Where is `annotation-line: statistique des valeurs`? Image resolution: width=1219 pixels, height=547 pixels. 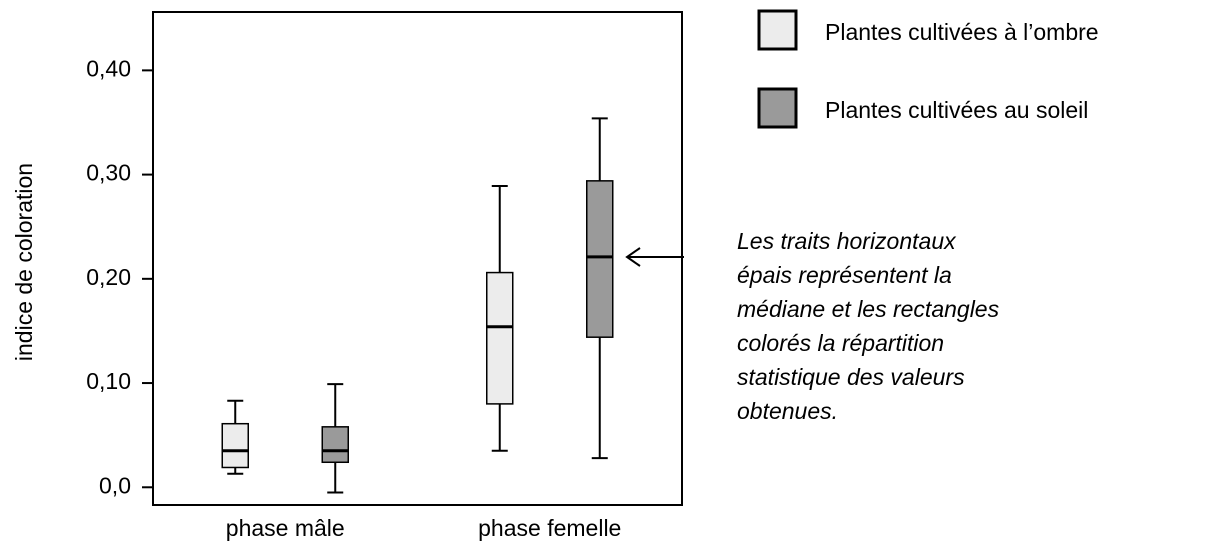 annotation-line: statistique des valeurs is located at coordinates (851, 377).